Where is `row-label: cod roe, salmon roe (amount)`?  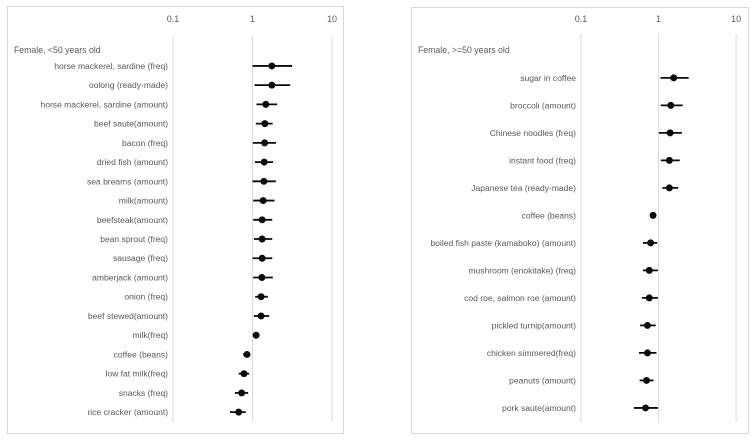
row-label: cod roe, salmon roe (amount) is located at coordinates (520, 298).